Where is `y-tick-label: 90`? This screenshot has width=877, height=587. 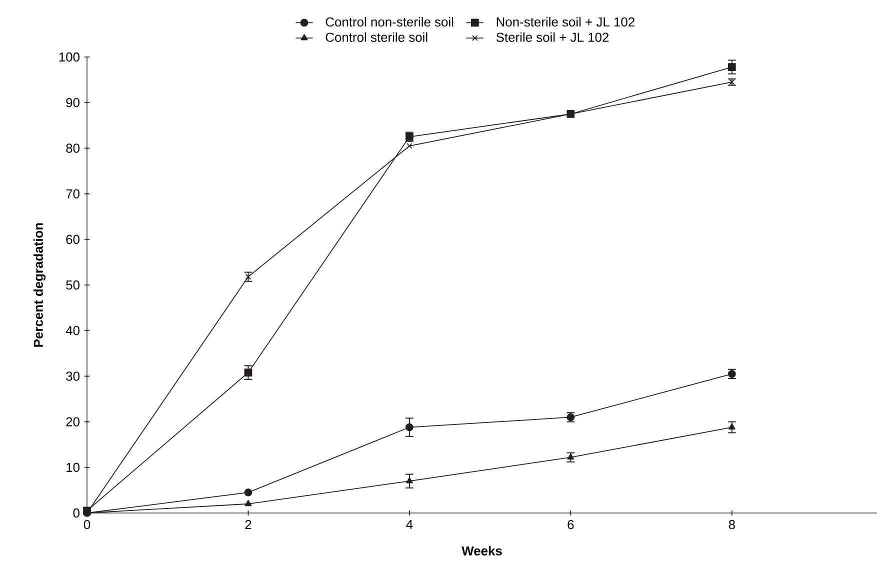
y-tick-label: 90 is located at coordinates (73, 103).